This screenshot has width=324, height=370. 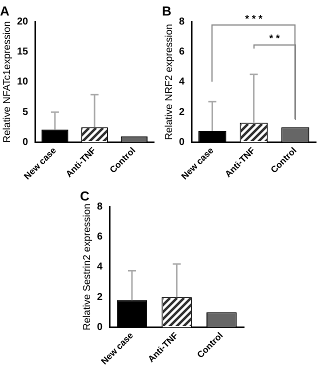 I want to click on y-tick-label: 20, so click(x=23, y=22).